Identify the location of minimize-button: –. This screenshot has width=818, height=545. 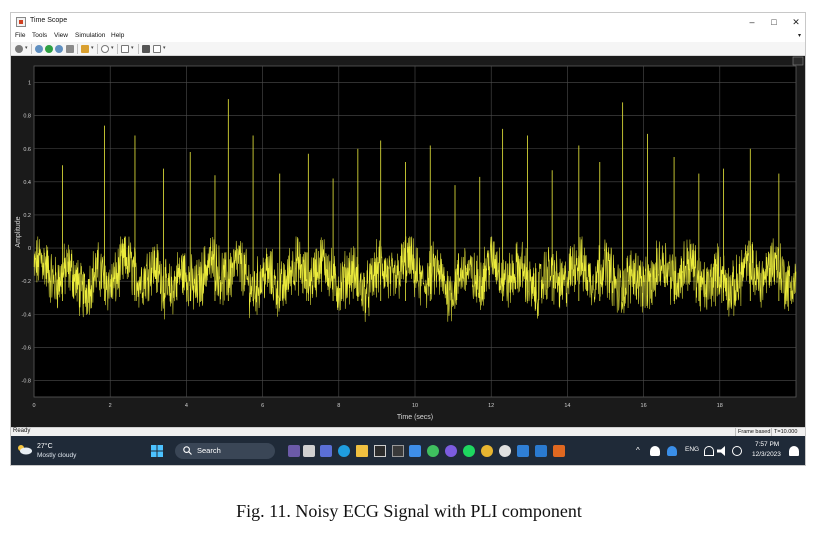
(752, 22).